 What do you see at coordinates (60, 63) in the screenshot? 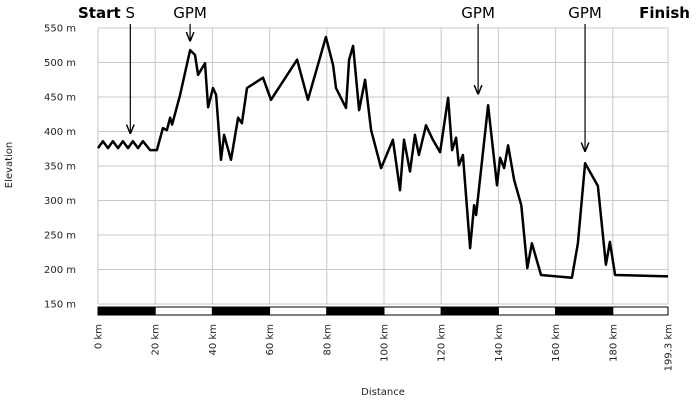
I see `y-tick-label: 500 m` at bounding box center [60, 63].